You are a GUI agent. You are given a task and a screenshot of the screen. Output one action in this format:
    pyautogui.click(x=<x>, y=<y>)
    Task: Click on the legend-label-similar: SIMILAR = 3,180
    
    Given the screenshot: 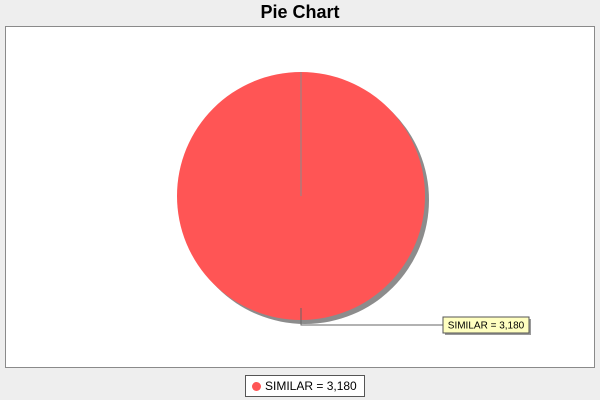 What is the action you would take?
    pyautogui.click(x=311, y=386)
    